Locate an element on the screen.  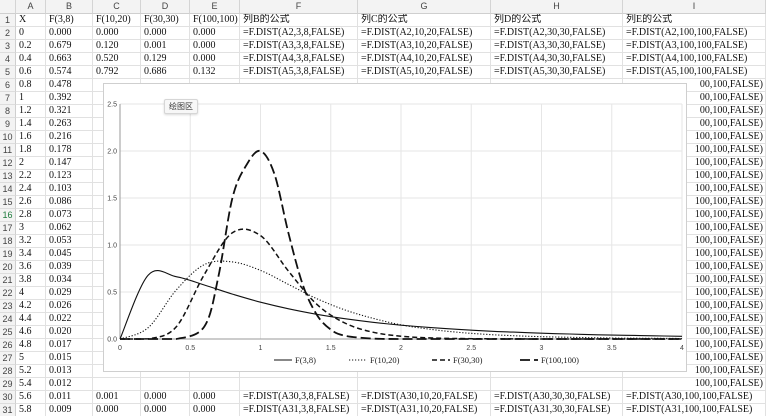
cell: 0.013 is located at coordinates (69, 371).